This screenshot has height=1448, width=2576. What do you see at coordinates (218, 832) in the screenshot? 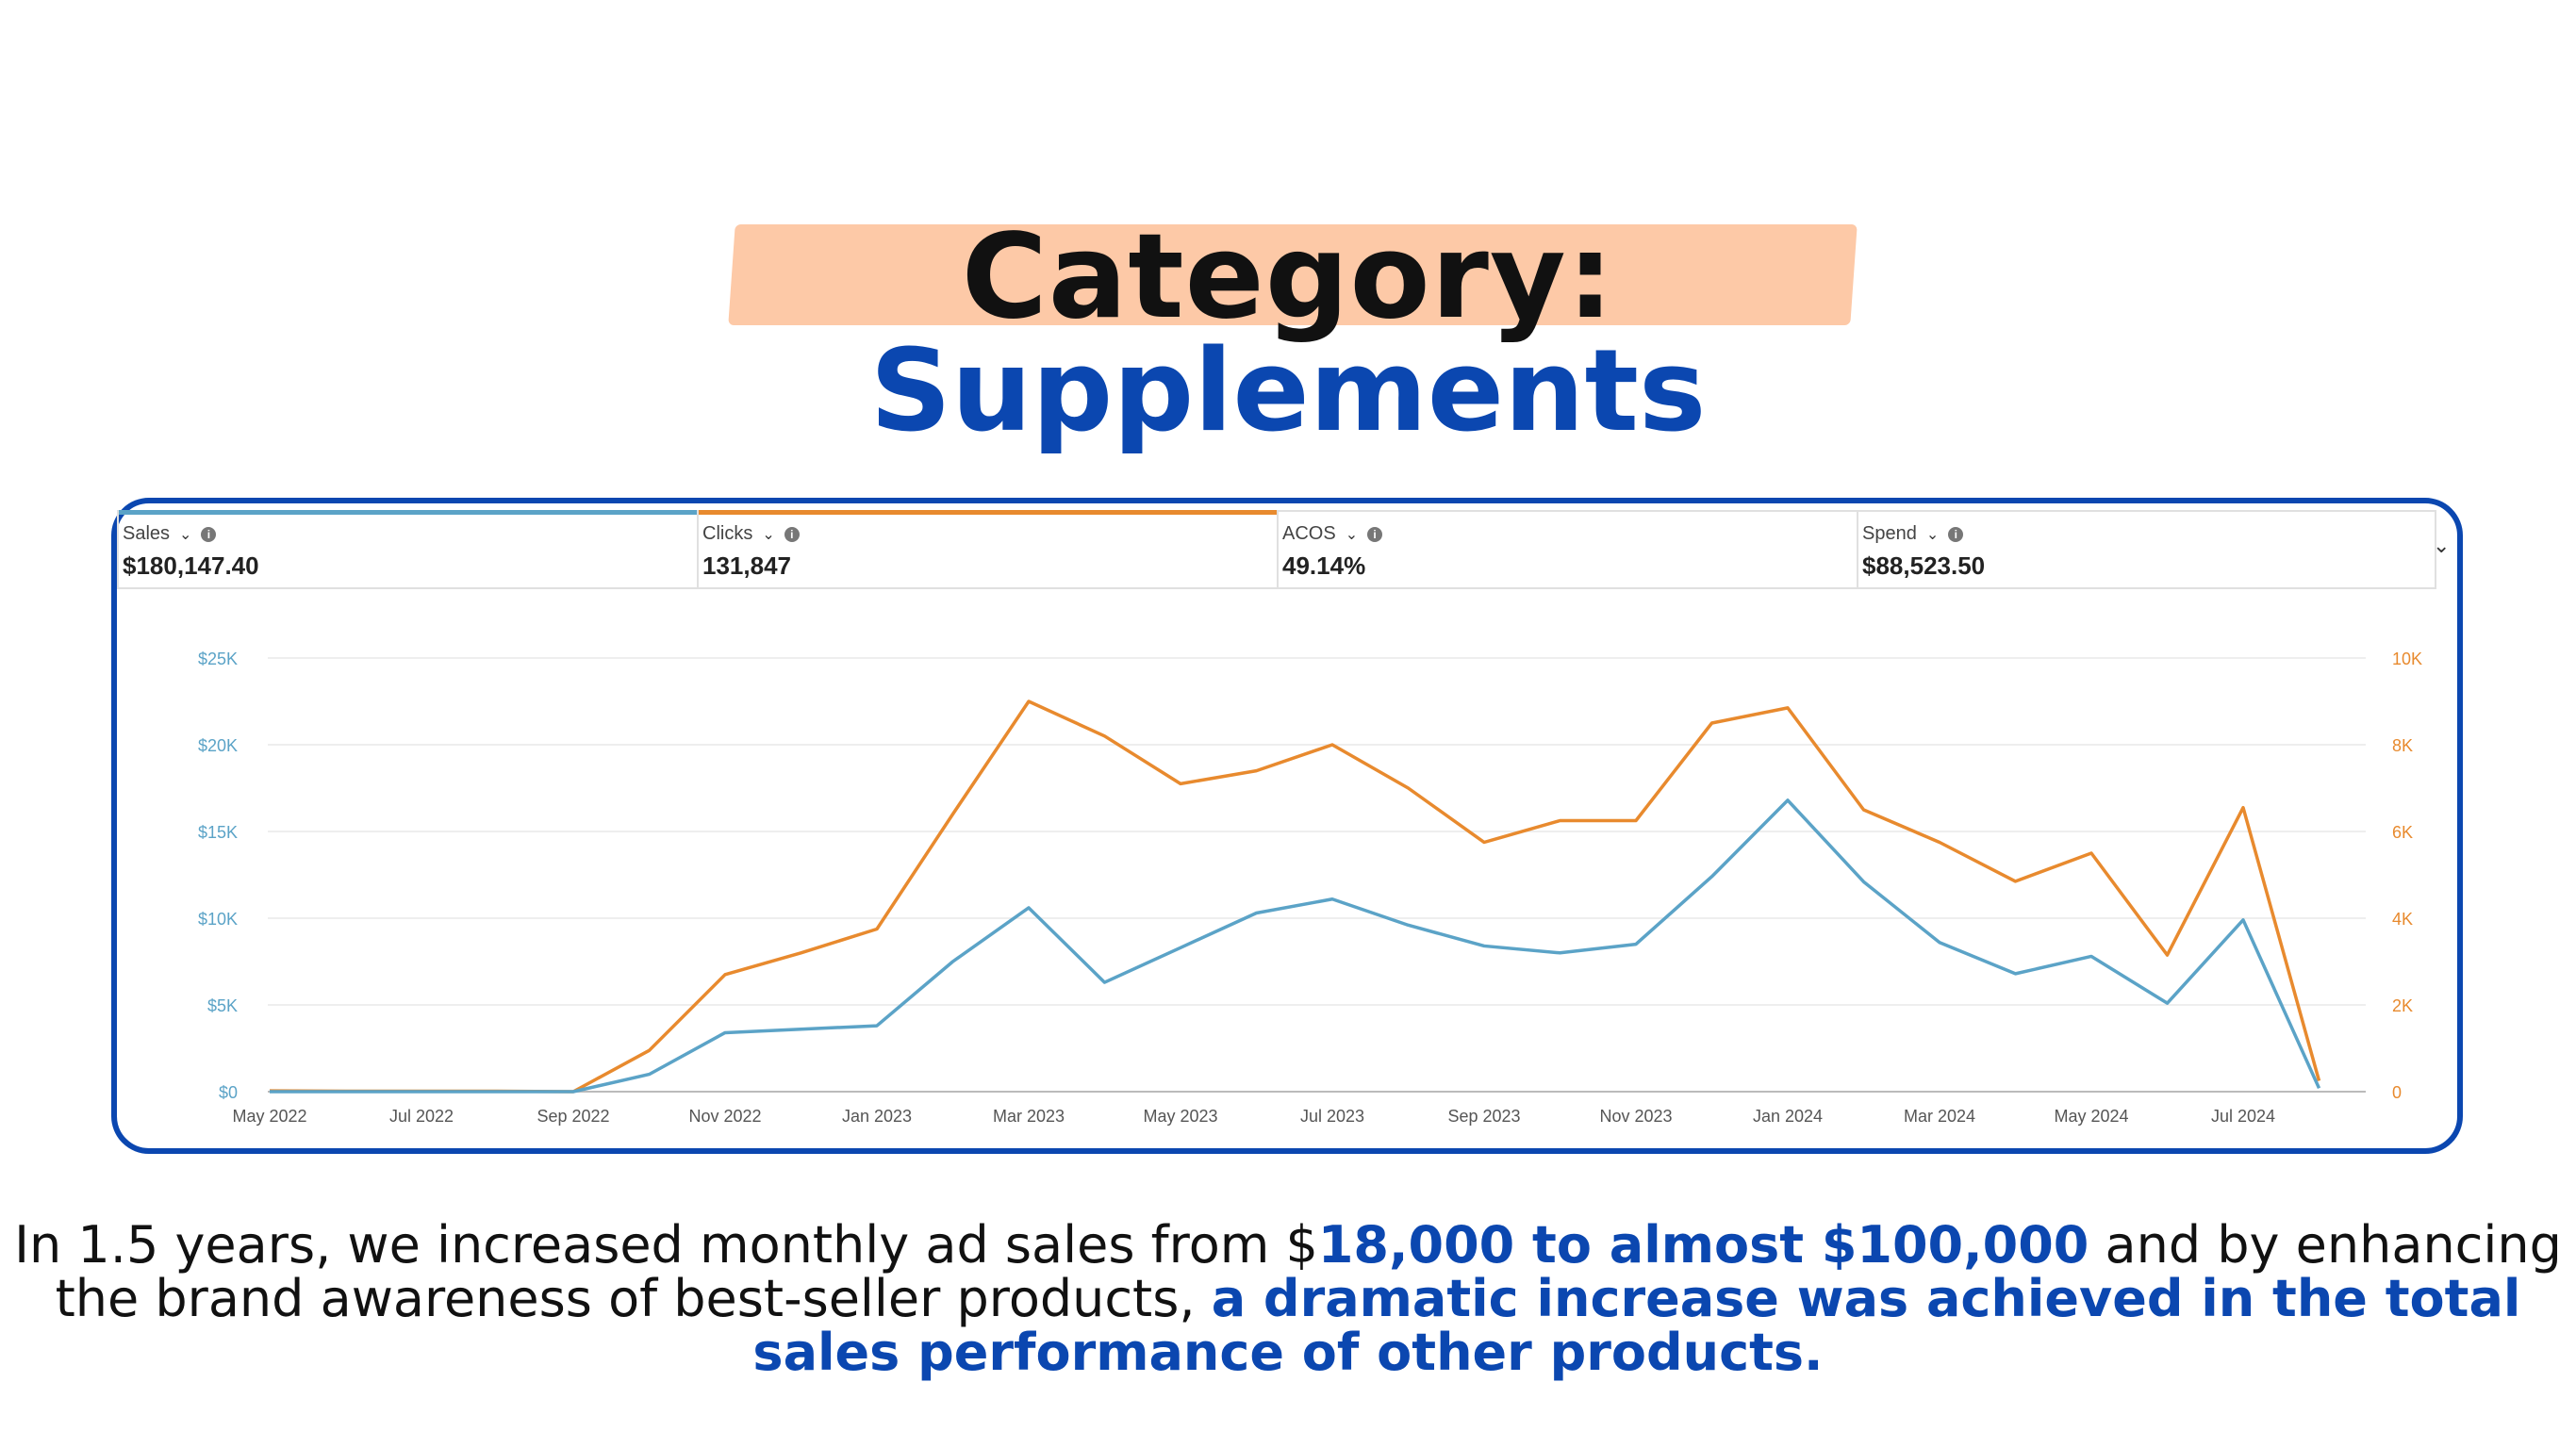
I see `y-left-tick-label: $15K` at bounding box center [218, 832].